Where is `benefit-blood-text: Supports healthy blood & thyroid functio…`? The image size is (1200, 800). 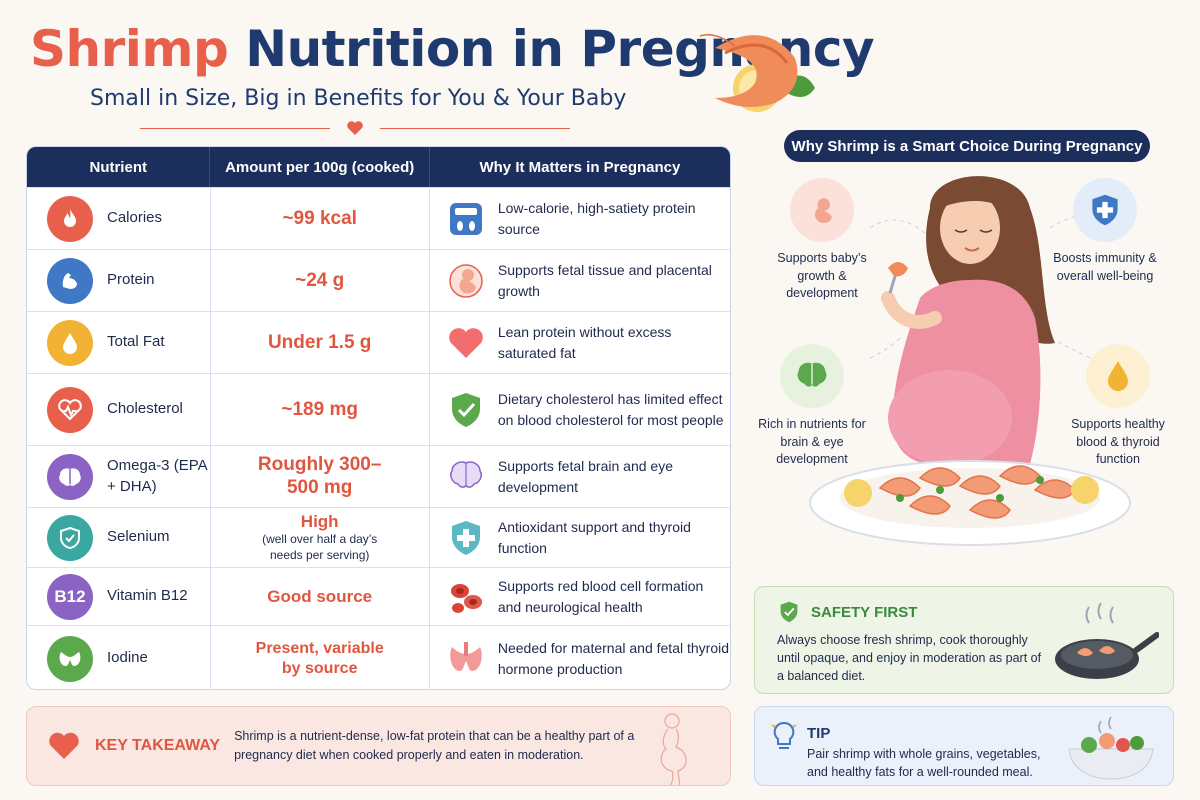 benefit-blood-text: Supports healthy blood & thyroid functio… is located at coordinates (1118, 441).